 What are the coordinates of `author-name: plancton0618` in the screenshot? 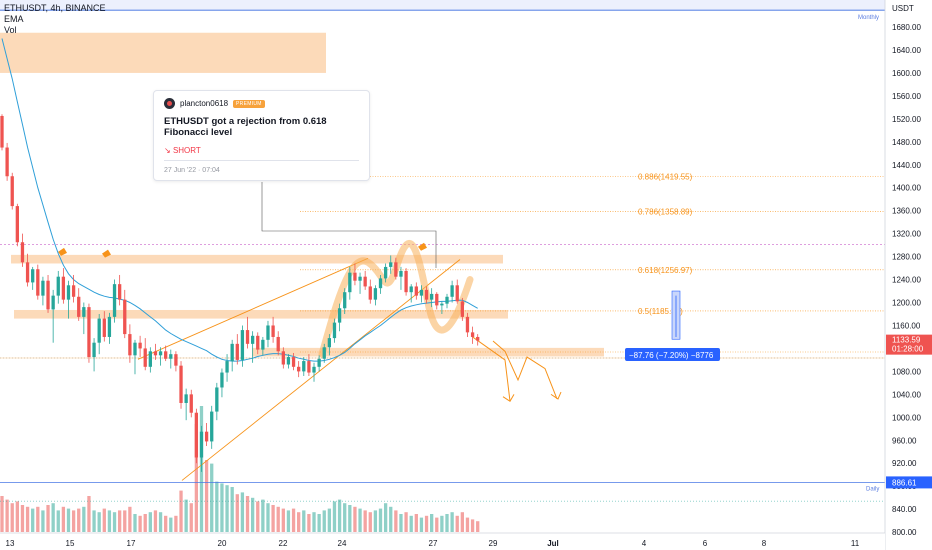 It's located at (204, 103).